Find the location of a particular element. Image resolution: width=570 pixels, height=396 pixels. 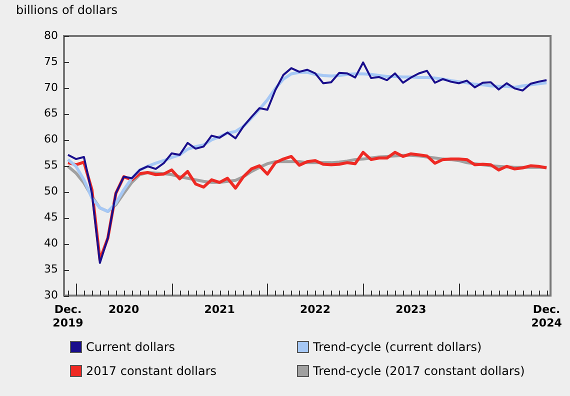

legend-label: Trend-cycle (2017 constant dollars) is located at coordinates (419, 371).